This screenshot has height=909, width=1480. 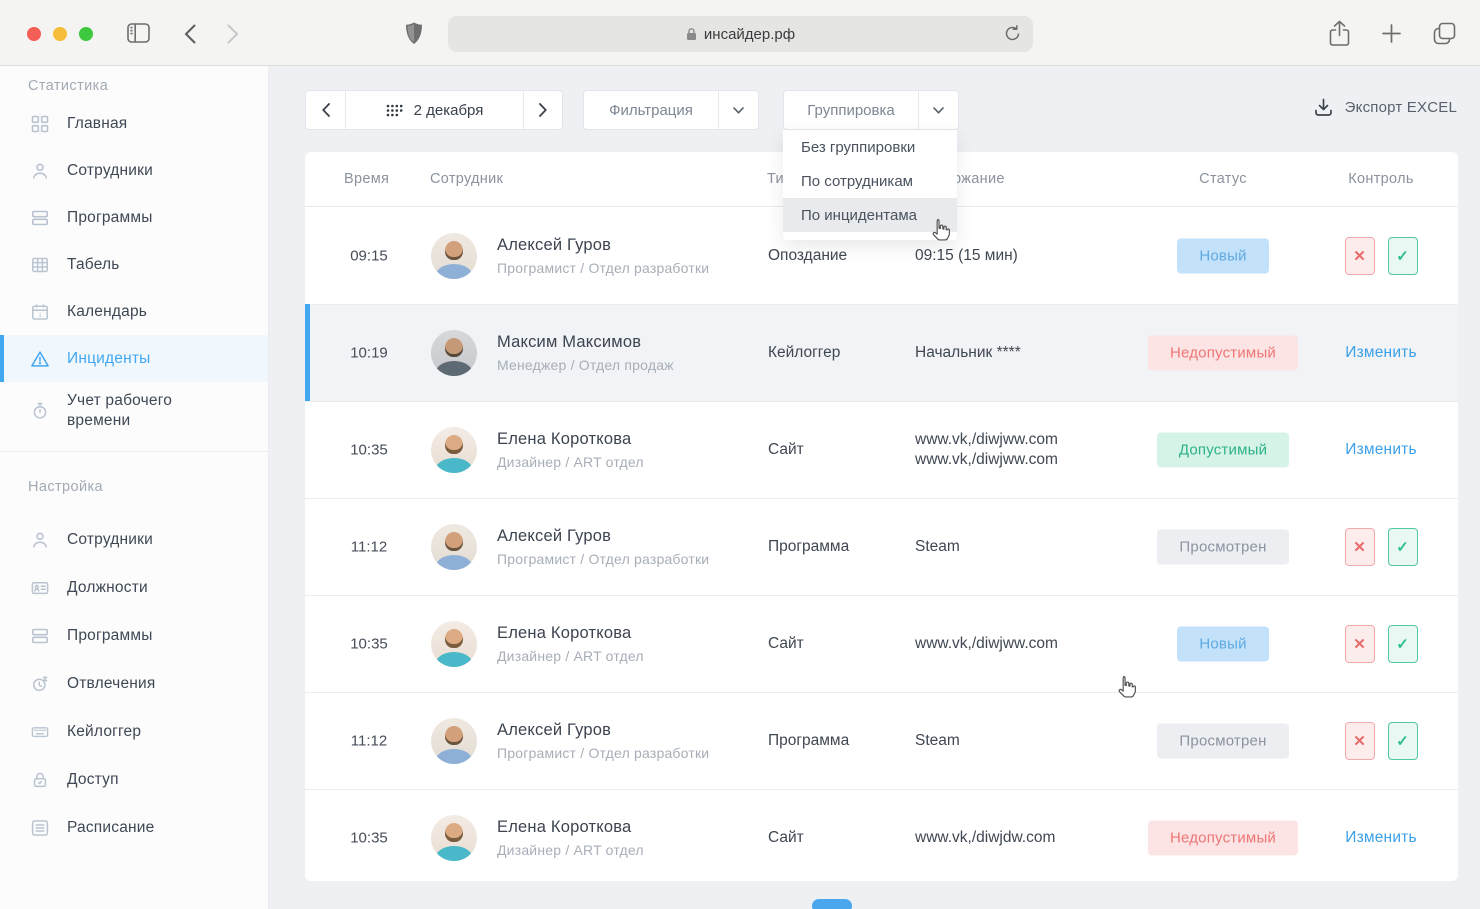 I want to click on sidebar-section-settings: Настройка, so click(x=65, y=487).